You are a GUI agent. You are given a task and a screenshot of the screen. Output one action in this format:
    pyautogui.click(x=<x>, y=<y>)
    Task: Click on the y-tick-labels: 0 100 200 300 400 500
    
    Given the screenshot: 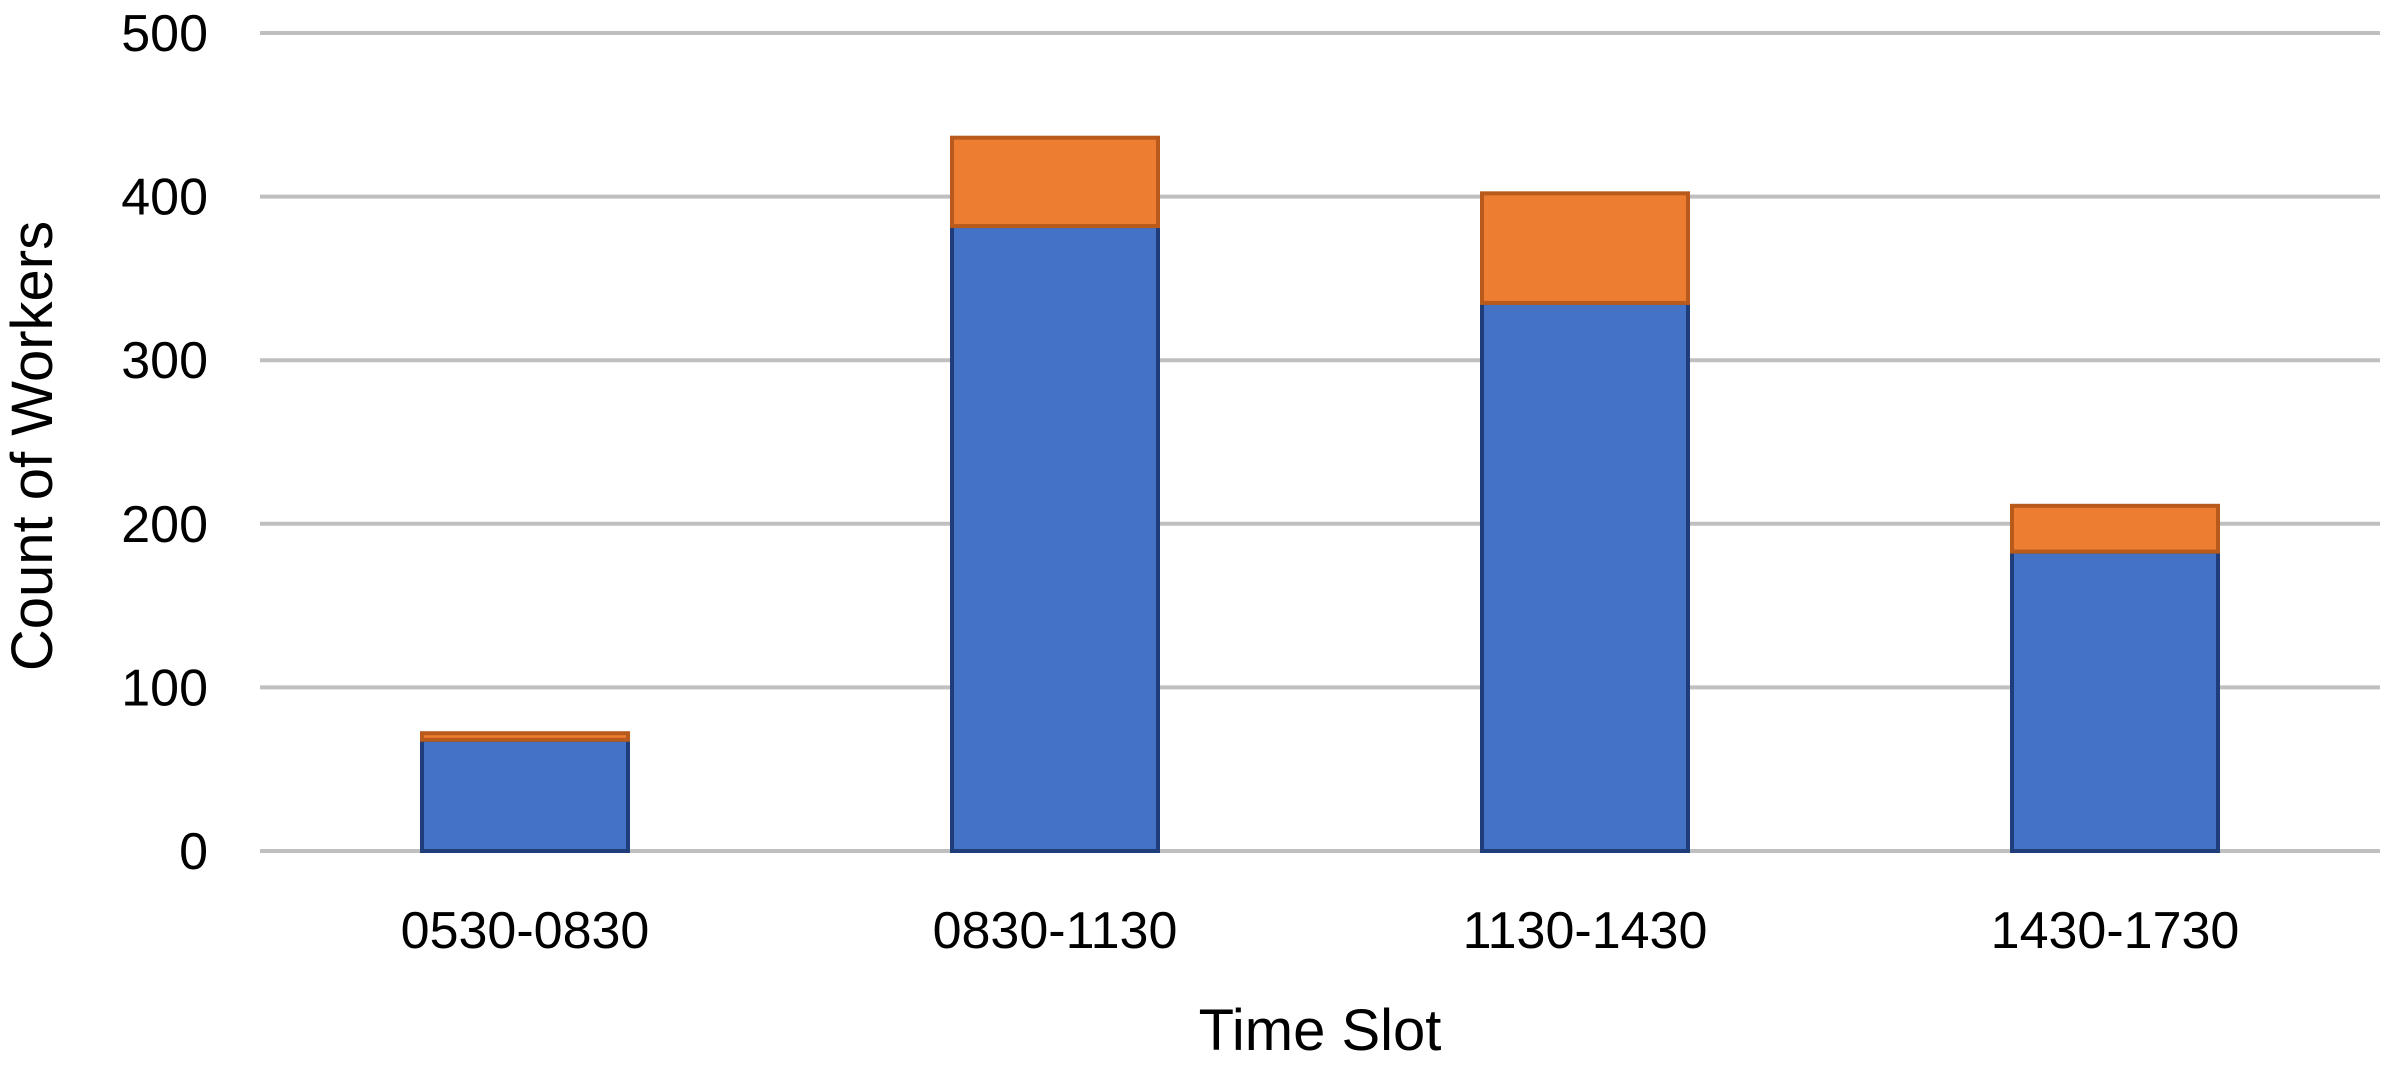 What is the action you would take?
    pyautogui.click(x=164, y=443)
    